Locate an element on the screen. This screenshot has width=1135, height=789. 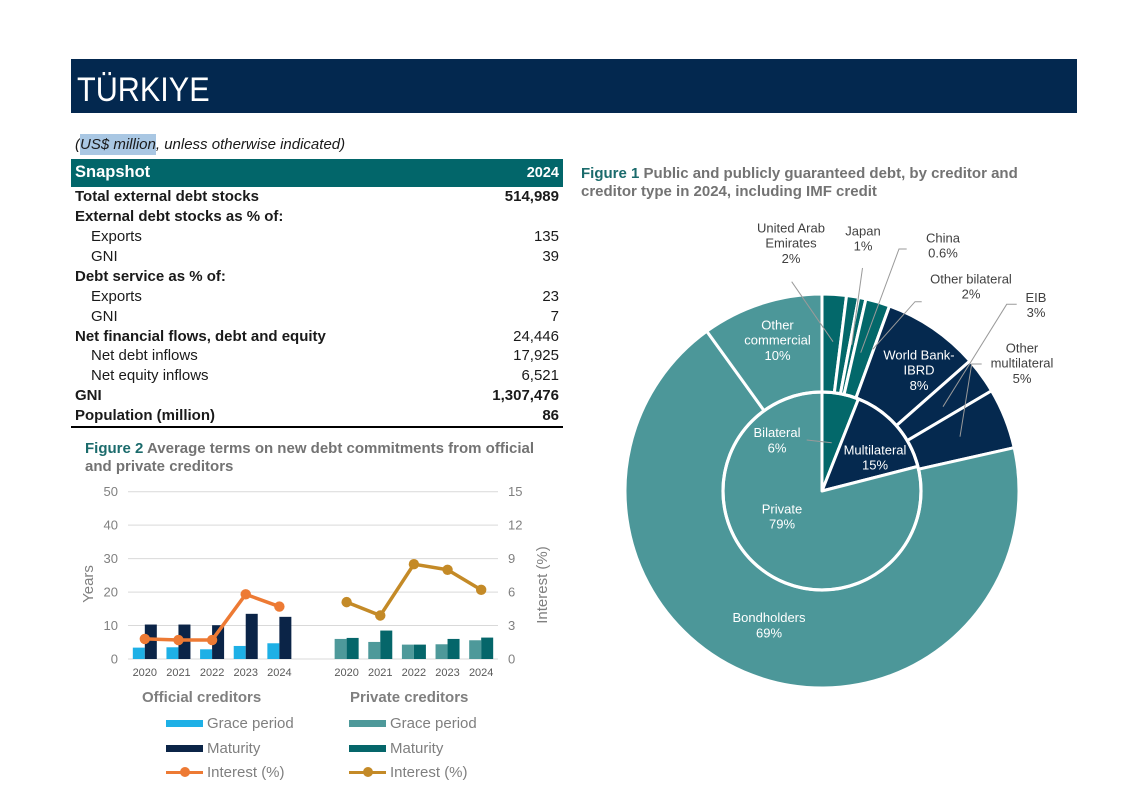
point-official-creditors-interest-2023 is located at coordinates (245, 594).